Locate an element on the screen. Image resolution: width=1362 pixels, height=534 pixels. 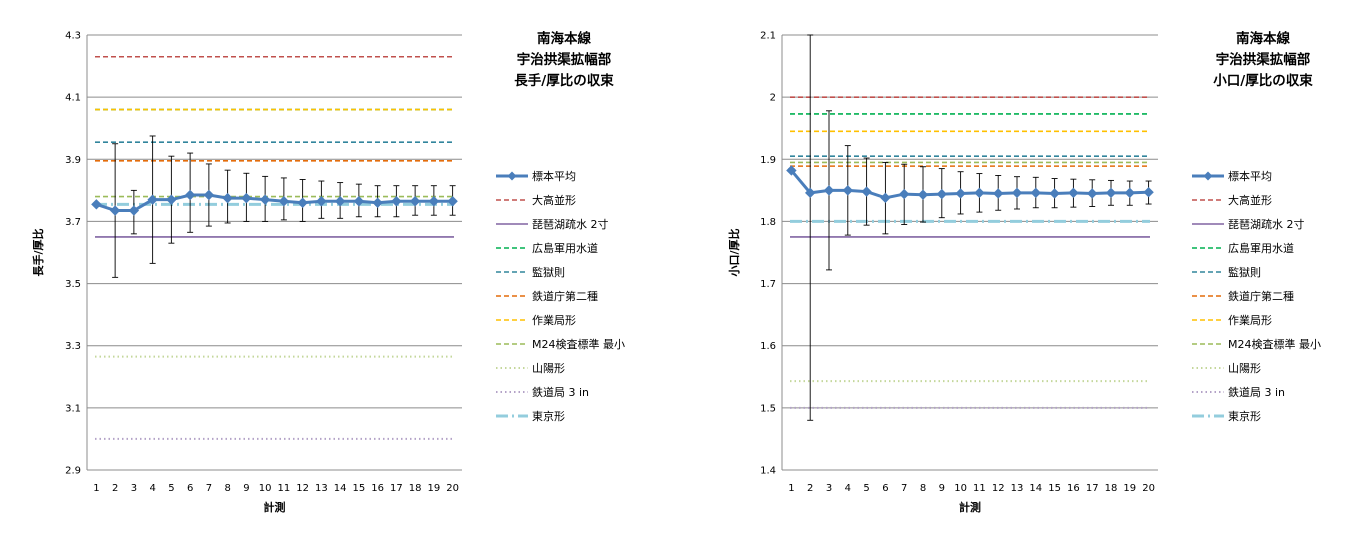
y-tick-label: 4.1 is located at coordinates (73, 98).